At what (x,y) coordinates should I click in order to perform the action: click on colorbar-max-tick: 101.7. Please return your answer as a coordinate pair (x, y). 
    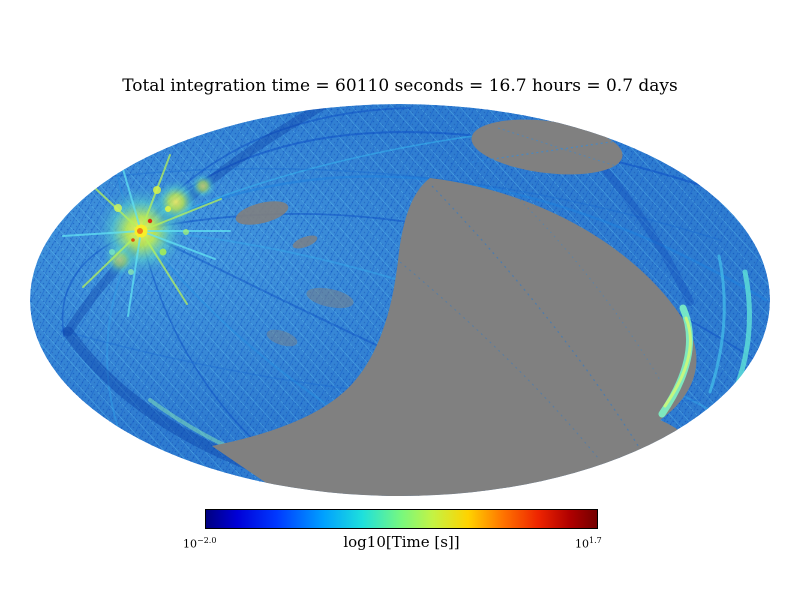
    Looking at the image, I should click on (588, 543).